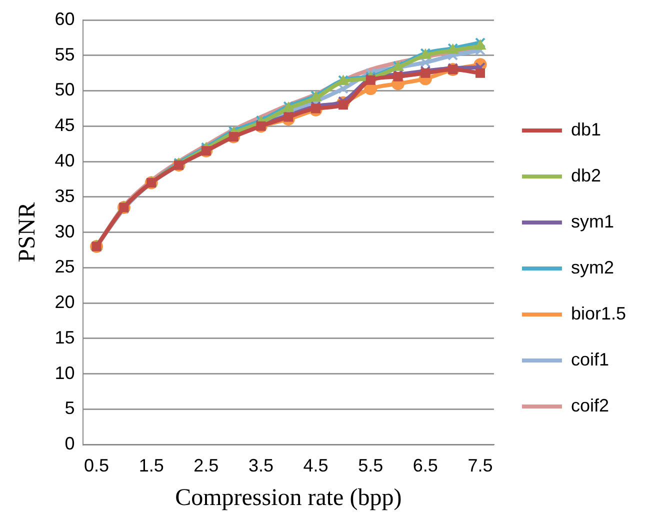 The height and width of the screenshot is (522, 646). Describe the element at coordinates (598, 313) in the screenshot. I see `legend-label: bior1.5` at that location.